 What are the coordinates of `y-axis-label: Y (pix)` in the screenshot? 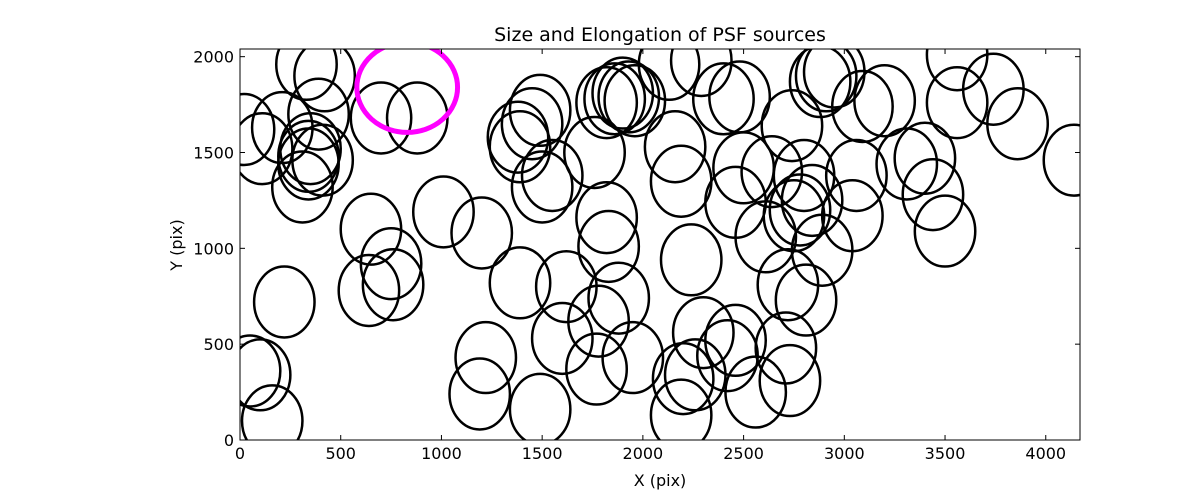 It's located at (176, 245).